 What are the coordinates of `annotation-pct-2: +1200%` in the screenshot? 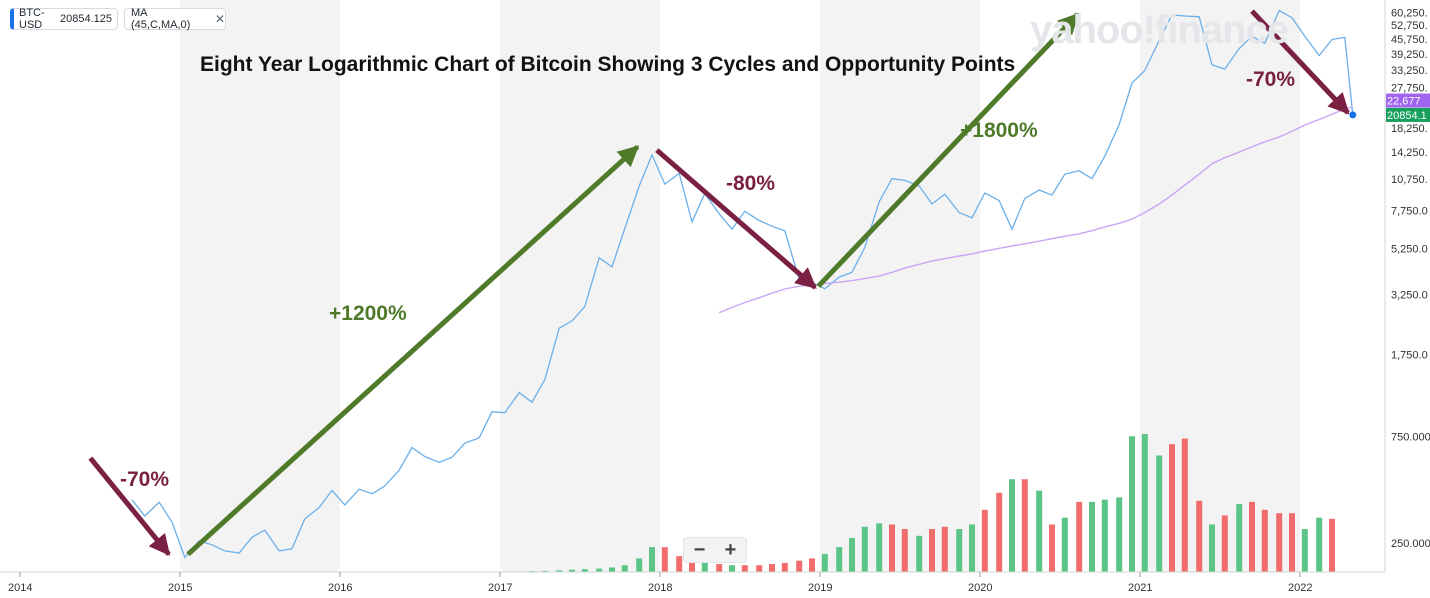 It's located at (368, 313).